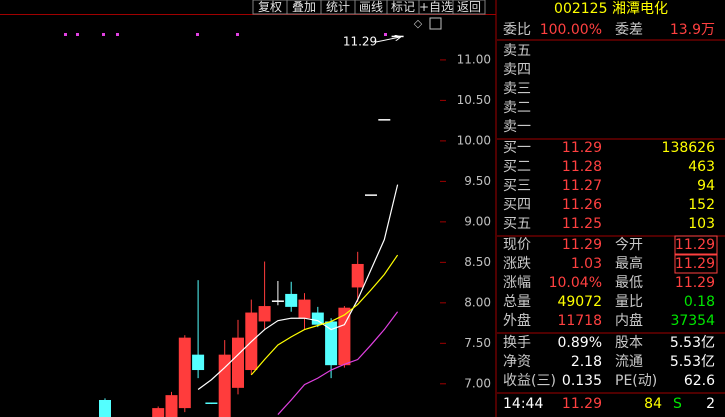  I want to click on toolbar-label: 标记, so click(403, 7).